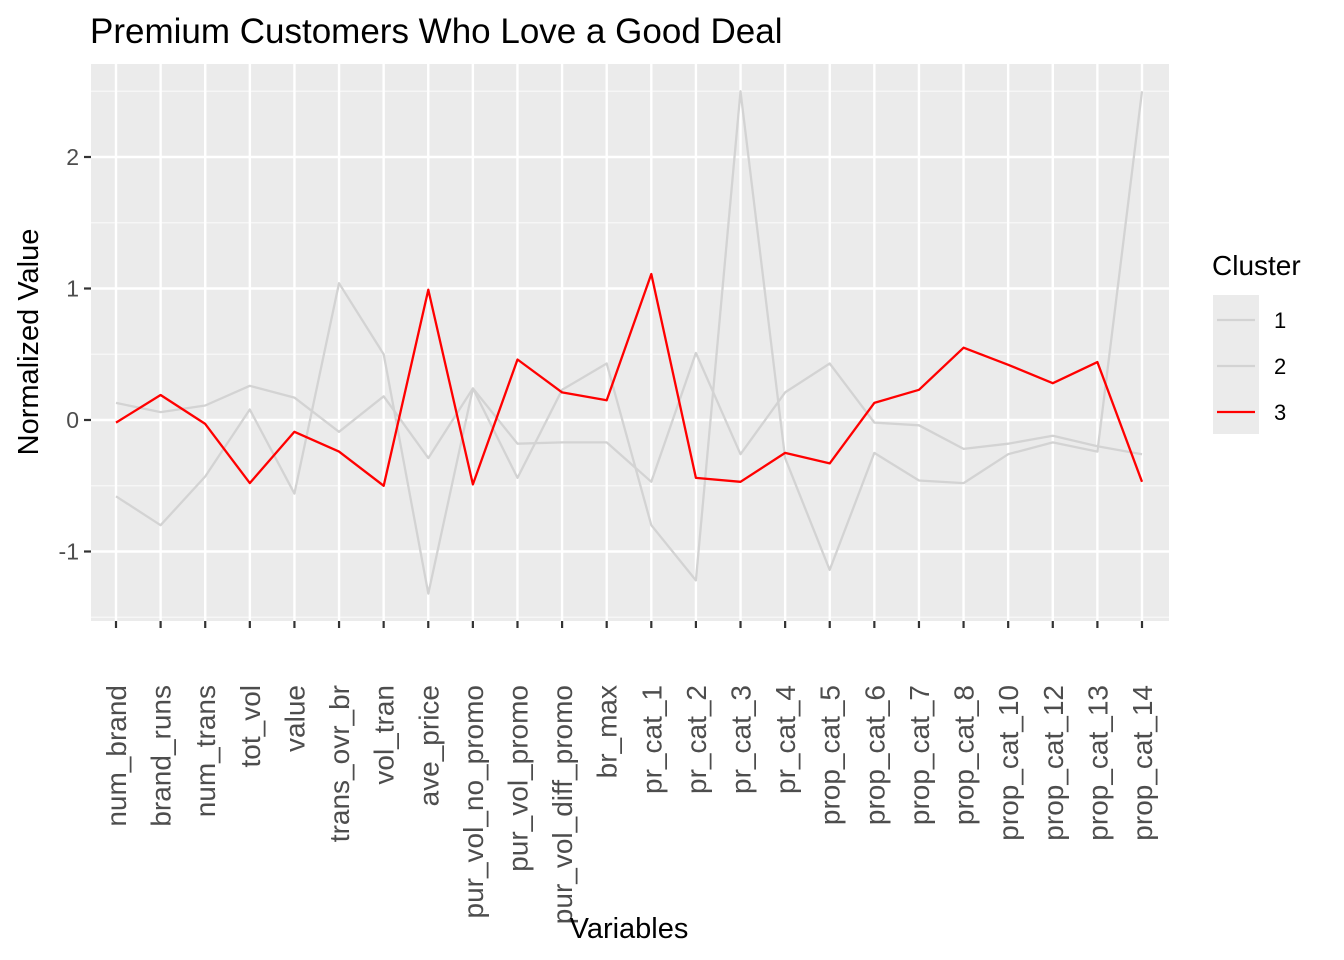 This screenshot has height=960, width=1344. Describe the element at coordinates (116, 756) in the screenshot. I see `x-tick-label: num_brand` at that location.